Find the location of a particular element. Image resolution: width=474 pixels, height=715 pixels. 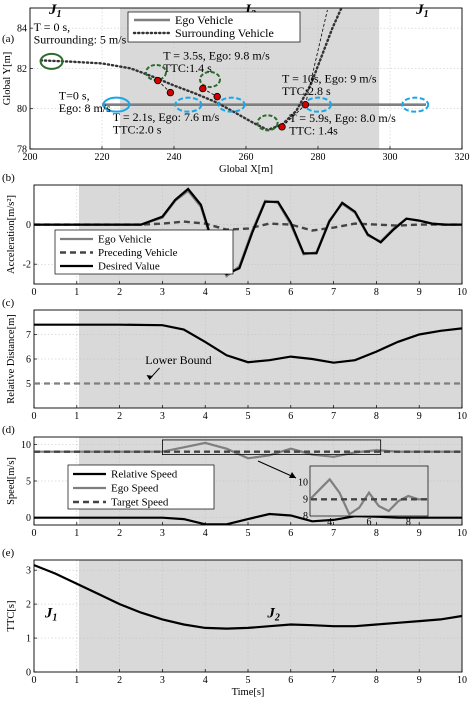

series-desired-value is located at coordinates (248, 231).